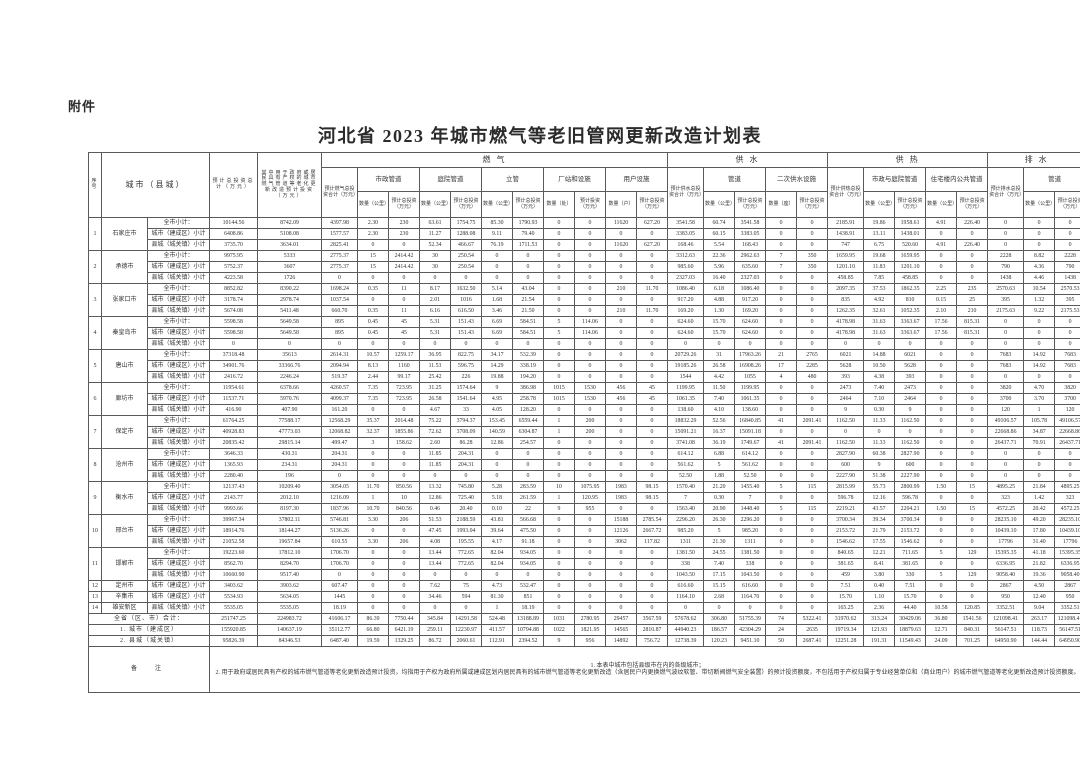 This screenshot has width=1080, height=764. I want to click on table-cell: 596.78, so click(846, 498).